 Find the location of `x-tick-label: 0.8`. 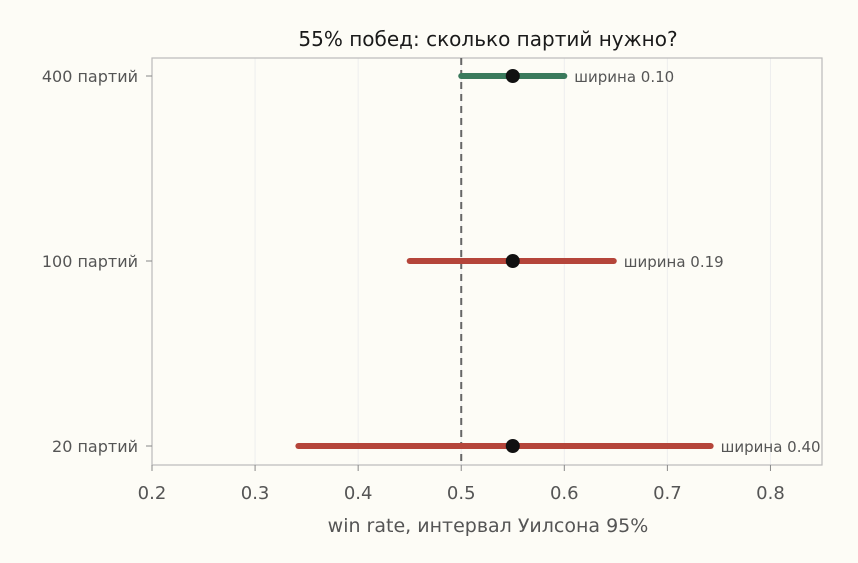

x-tick-label: 0.8 is located at coordinates (770, 493).